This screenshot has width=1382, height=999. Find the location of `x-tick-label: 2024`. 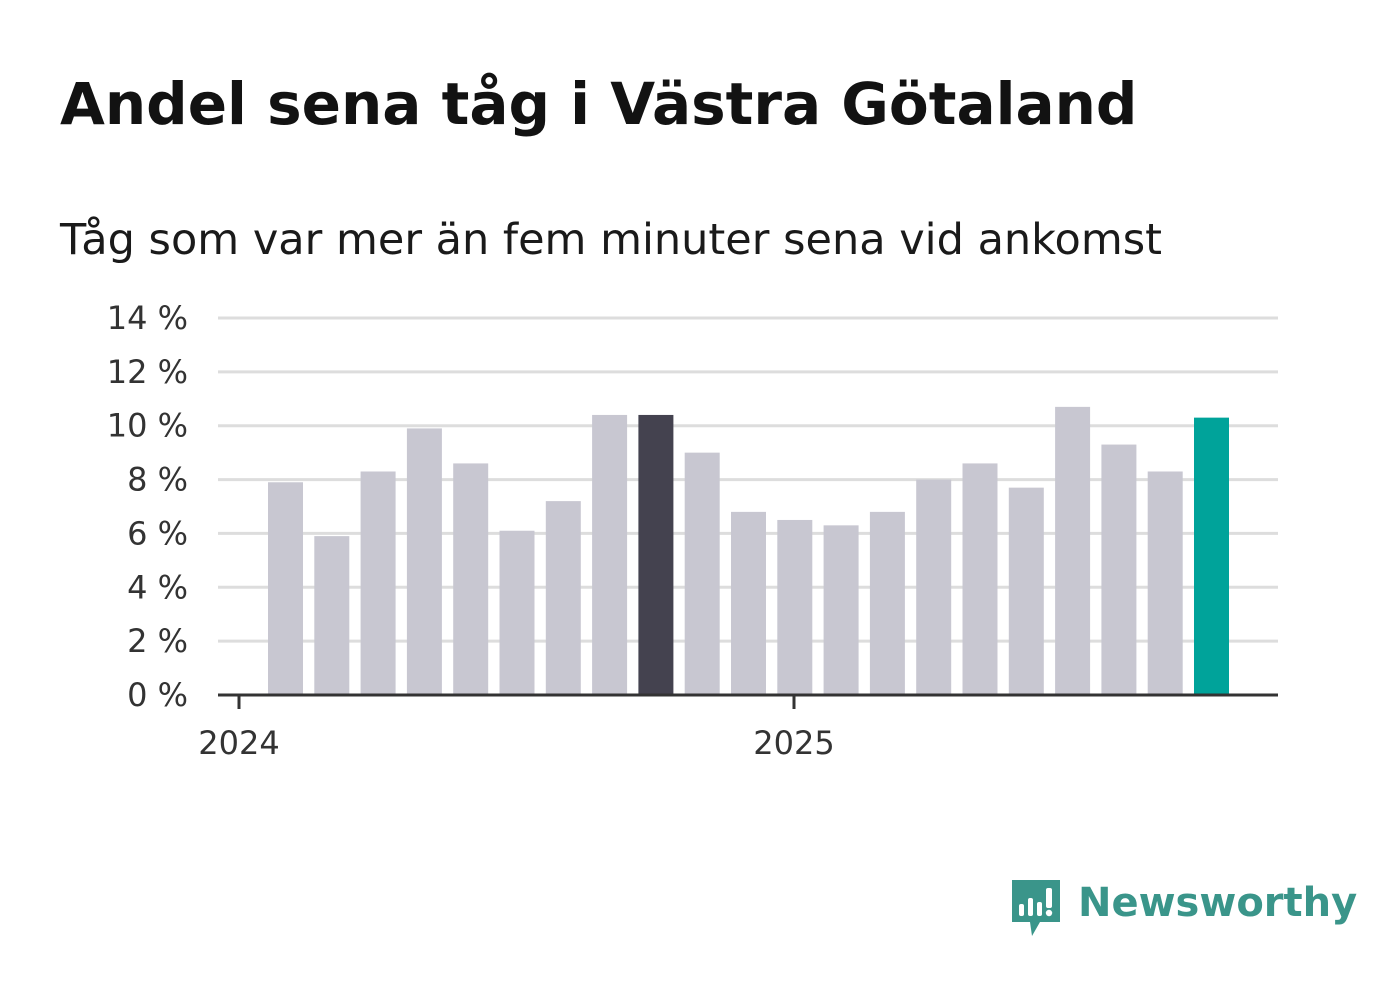

x-tick-label: 2024 is located at coordinates (238, 743).